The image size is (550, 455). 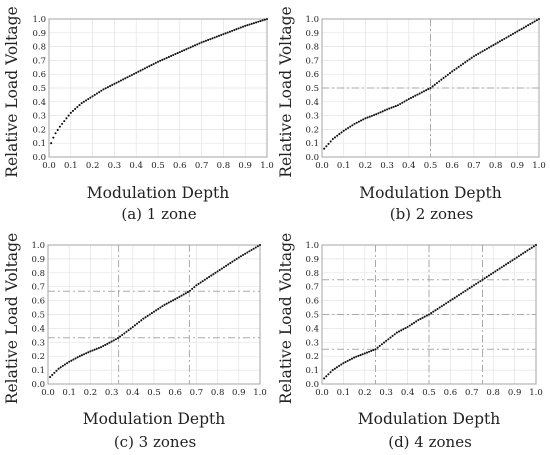 What do you see at coordinates (387, 166) in the screenshot?
I see `x-tick-label: 0.3` at bounding box center [387, 166].